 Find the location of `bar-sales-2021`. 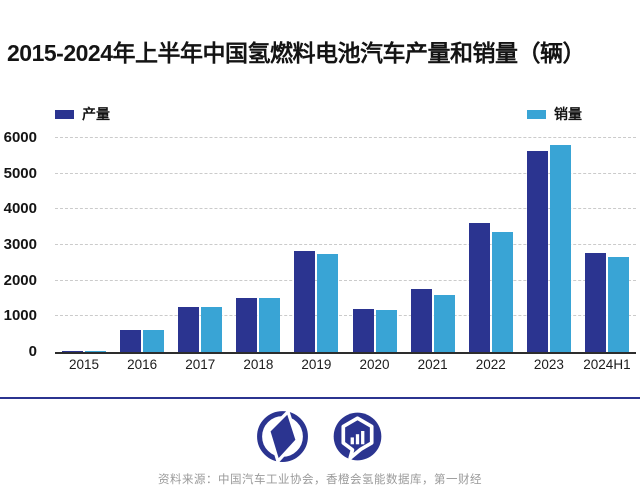

bar-sales-2021 is located at coordinates (444, 323).